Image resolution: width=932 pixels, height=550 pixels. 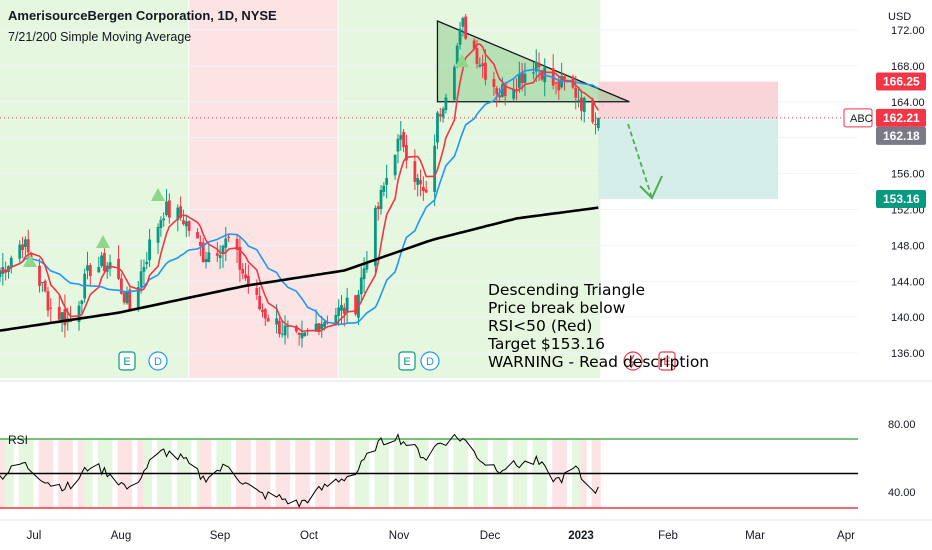 I want to click on price-axis-bg, so click(x=895, y=190).